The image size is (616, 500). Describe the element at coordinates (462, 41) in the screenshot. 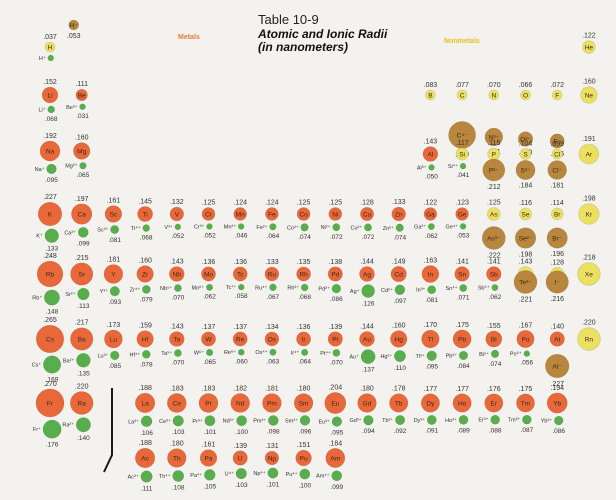

I see `nonmetals-label: Nonmetals` at that location.